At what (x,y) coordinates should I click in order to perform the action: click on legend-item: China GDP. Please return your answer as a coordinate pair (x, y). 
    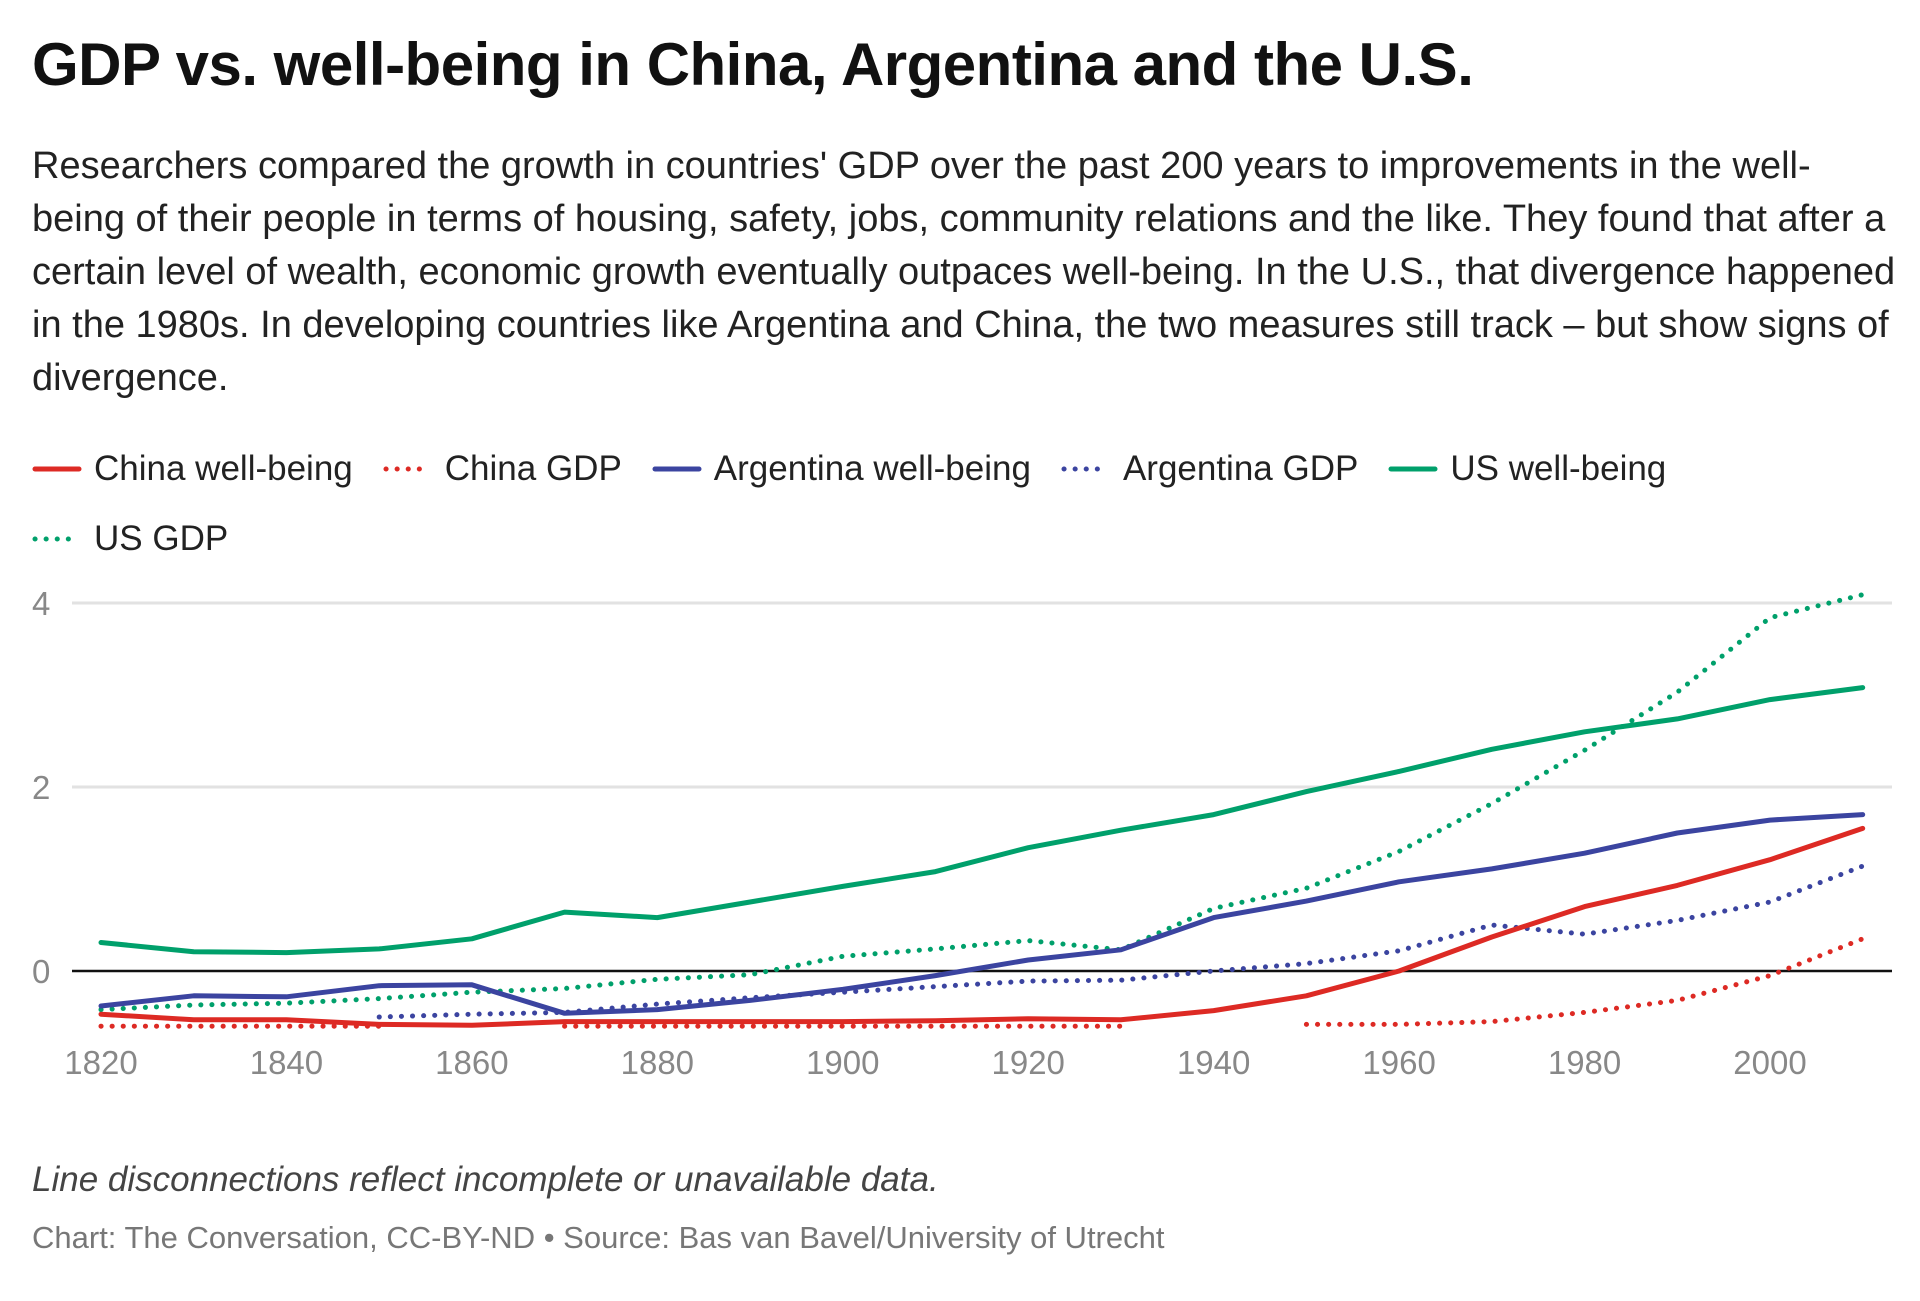
    Looking at the image, I should click on (502, 469).